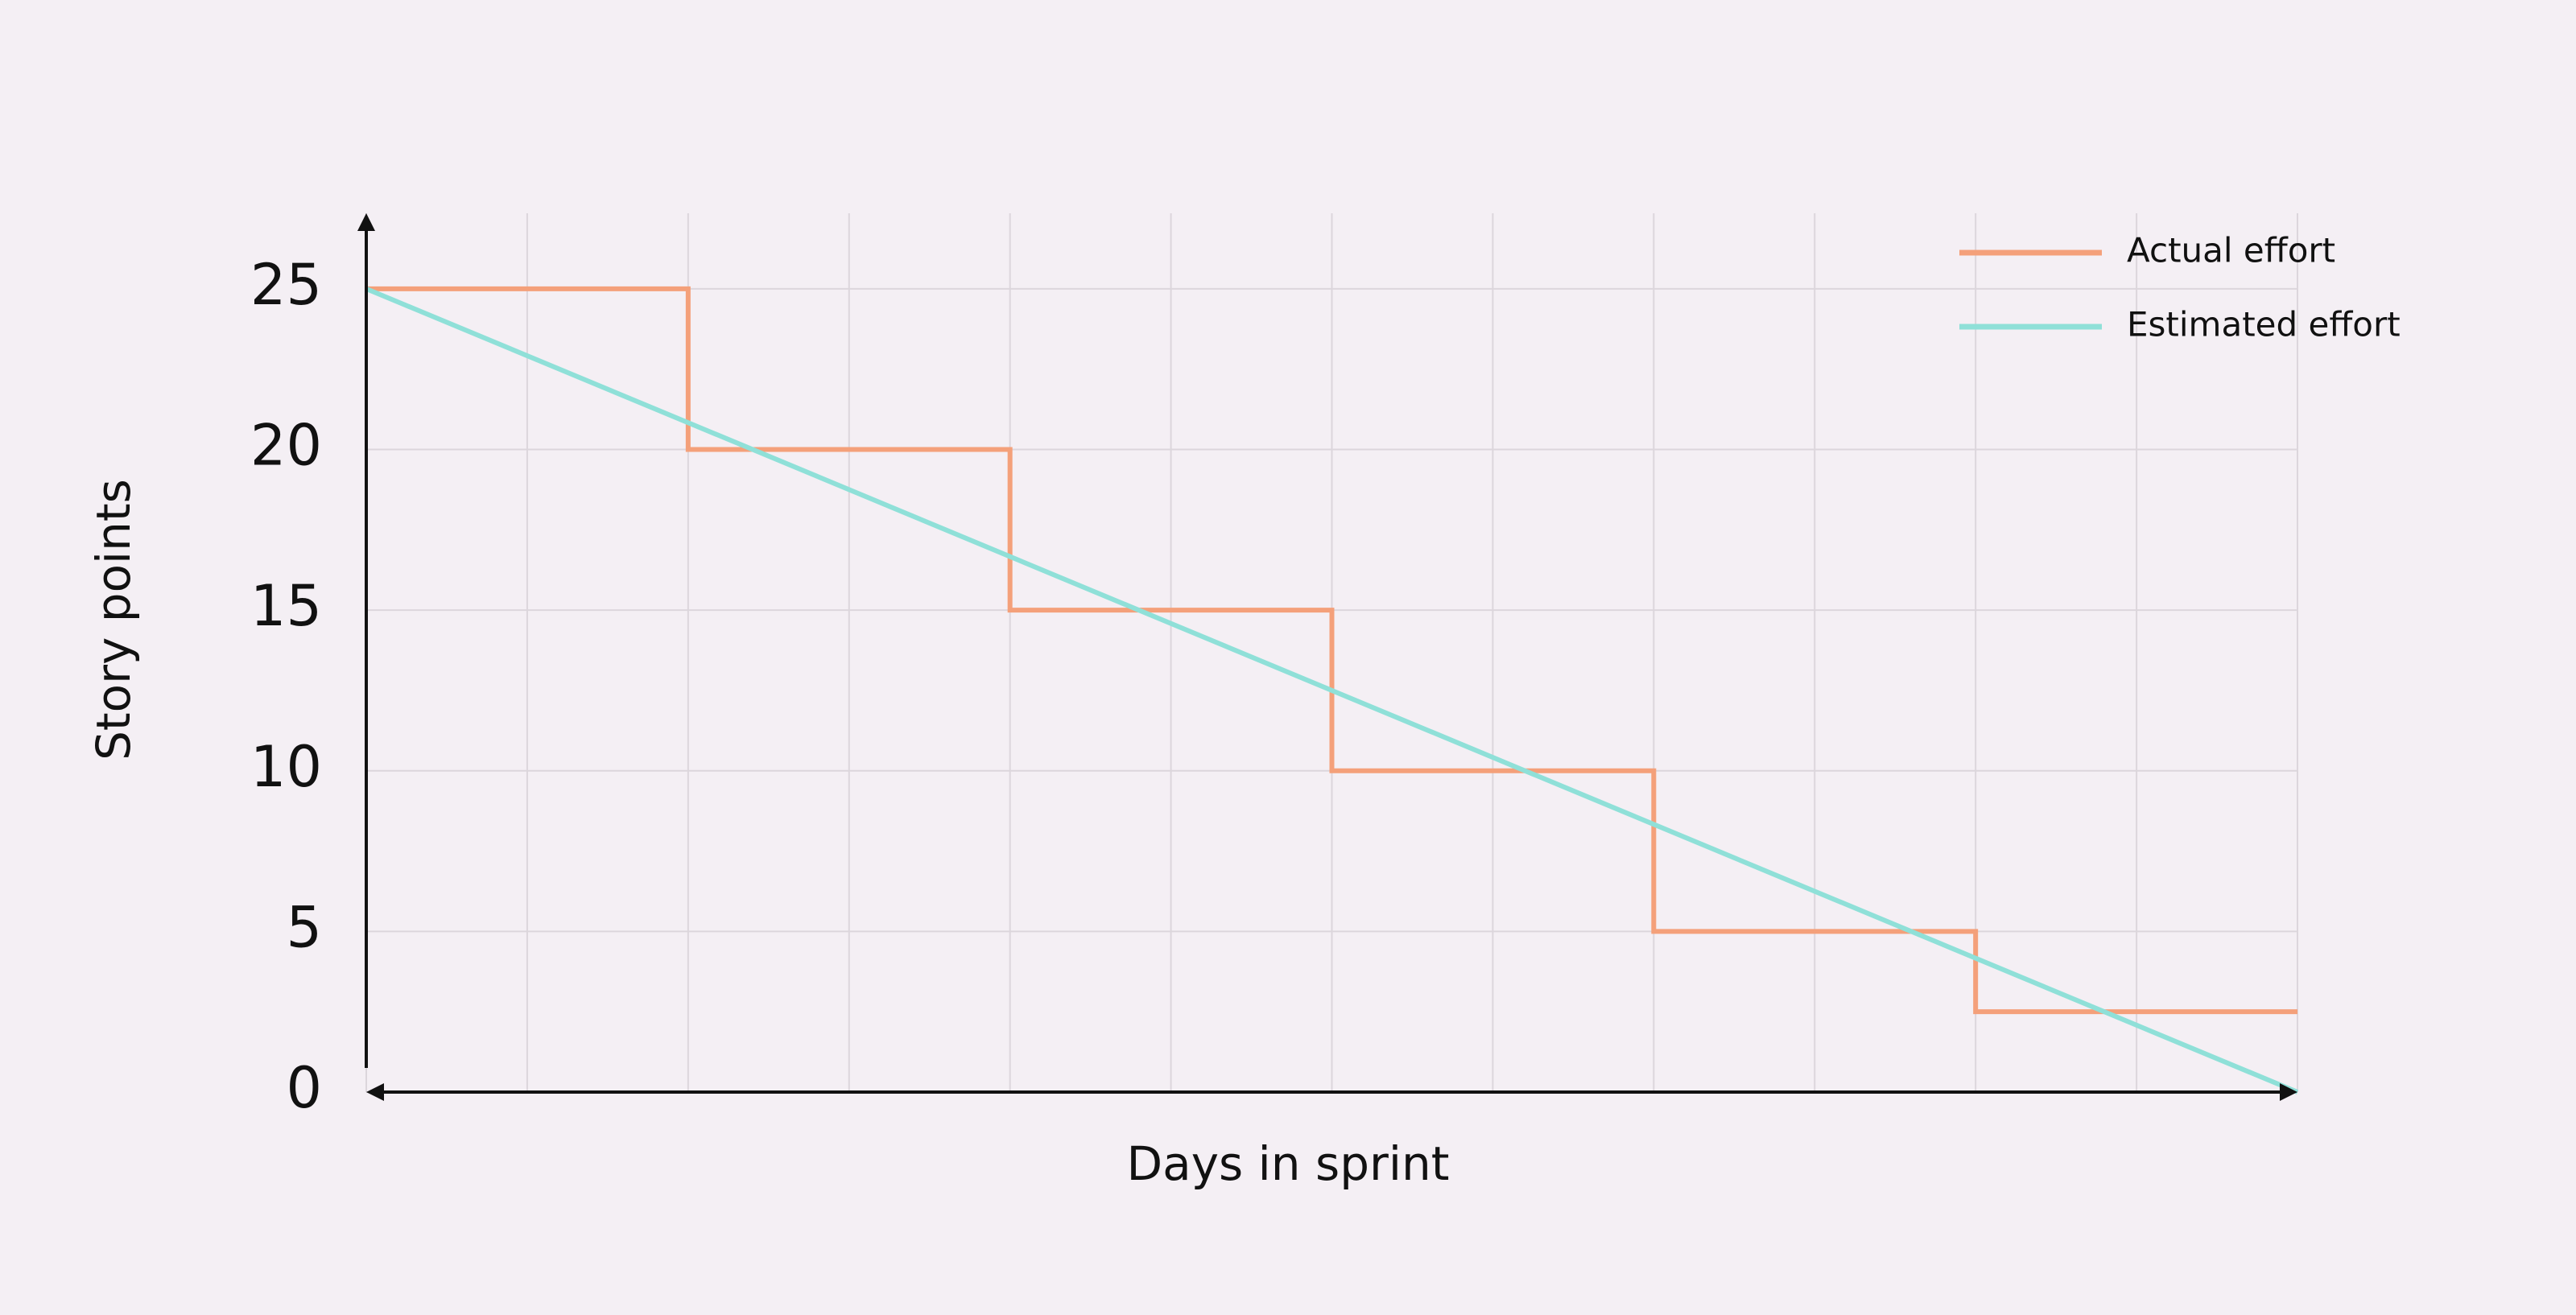  Describe the element at coordinates (304, 927) in the screenshot. I see `y-tick-label: 5` at that location.